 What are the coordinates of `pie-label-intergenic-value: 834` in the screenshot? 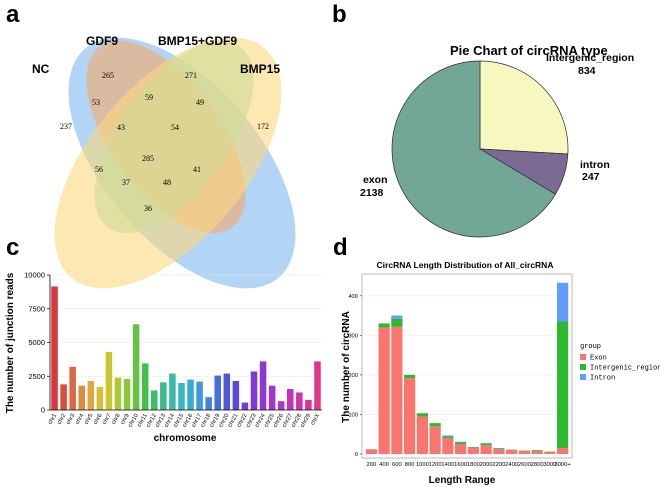 It's located at (587, 71).